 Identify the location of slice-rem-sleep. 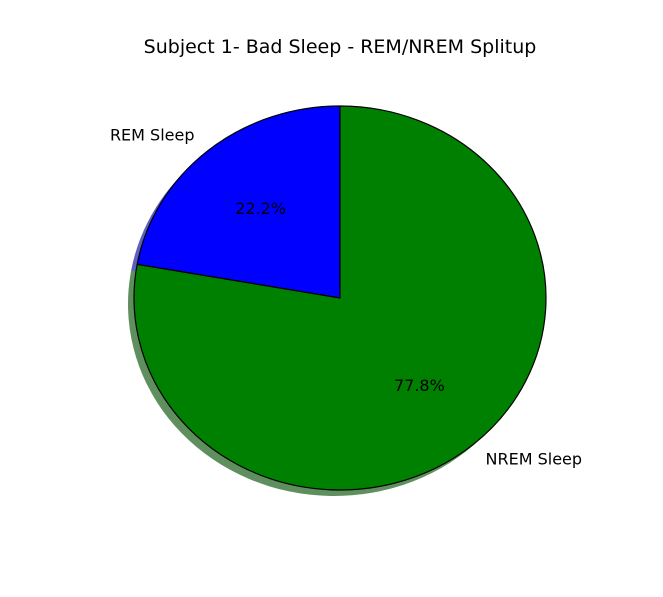
(238, 202).